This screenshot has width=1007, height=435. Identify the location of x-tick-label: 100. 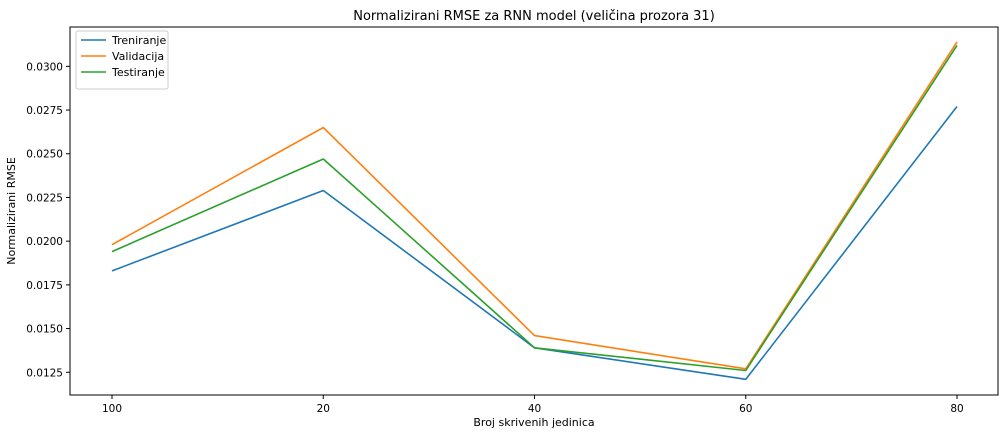
(112, 409).